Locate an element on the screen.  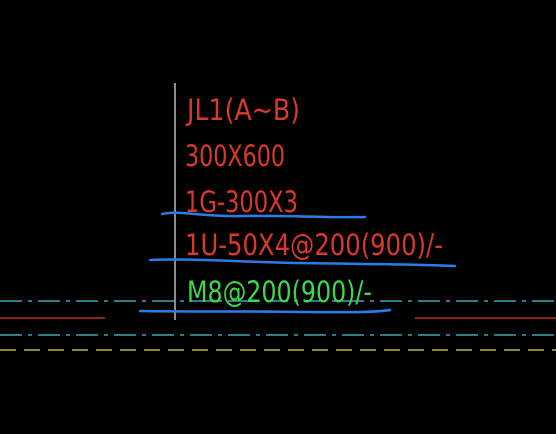
annotation-text: JL1(A~B) is located at coordinates (242, 110).